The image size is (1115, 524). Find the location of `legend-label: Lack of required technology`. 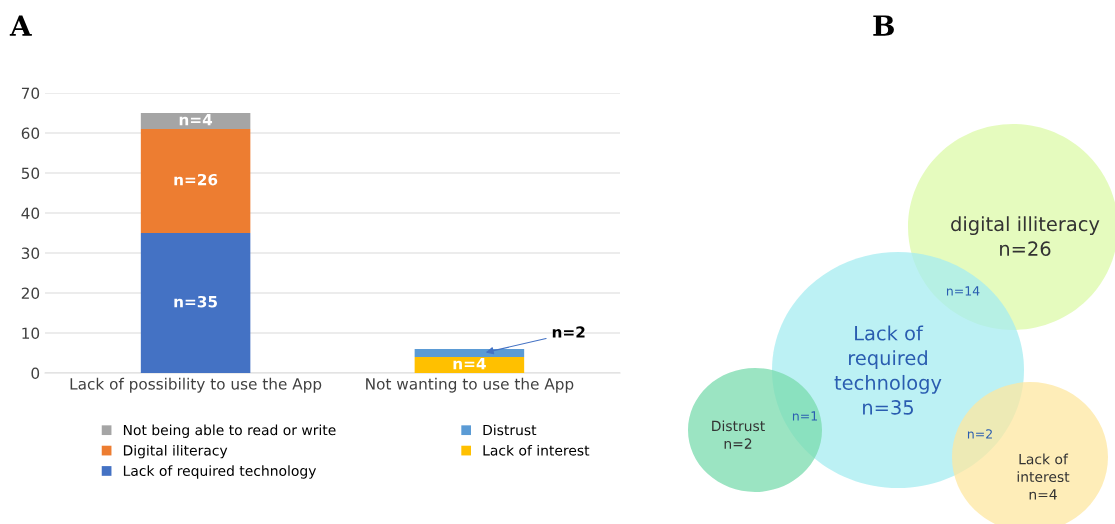

legend-label: Lack of required technology is located at coordinates (220, 472).